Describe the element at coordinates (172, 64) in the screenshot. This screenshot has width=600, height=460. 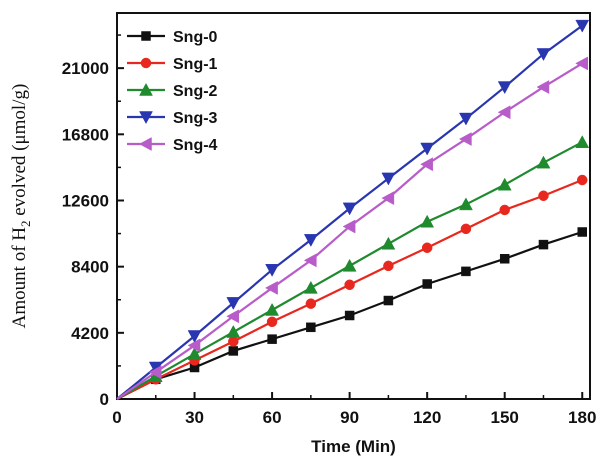
I see `legend-item: Sng-1` at that location.